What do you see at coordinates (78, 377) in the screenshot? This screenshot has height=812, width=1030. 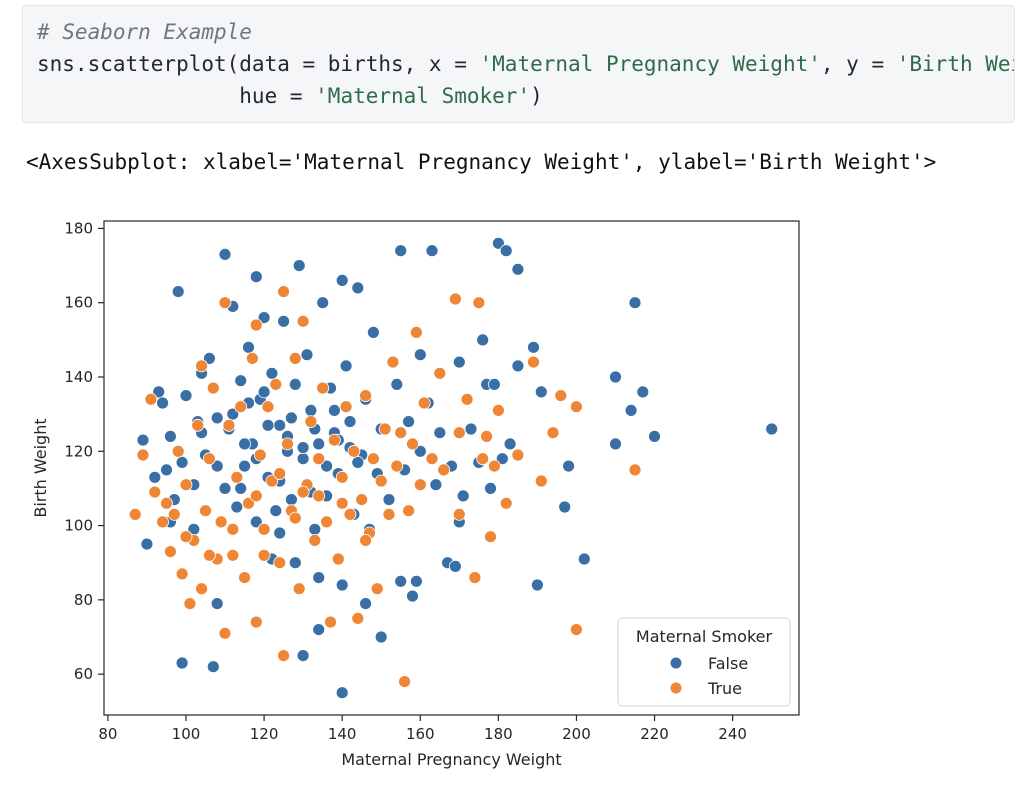 I see `y-tick-label-140: 140` at bounding box center [78, 377].